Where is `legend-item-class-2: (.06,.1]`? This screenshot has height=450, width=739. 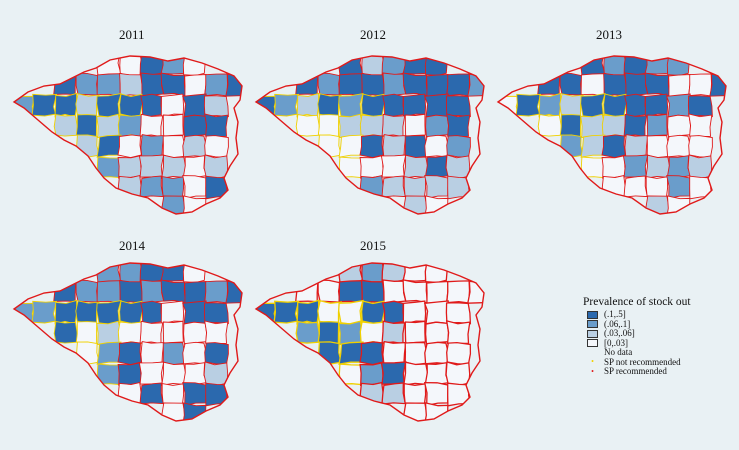
legend-item-class-2: (.06,.1] is located at coordinates (658, 324).